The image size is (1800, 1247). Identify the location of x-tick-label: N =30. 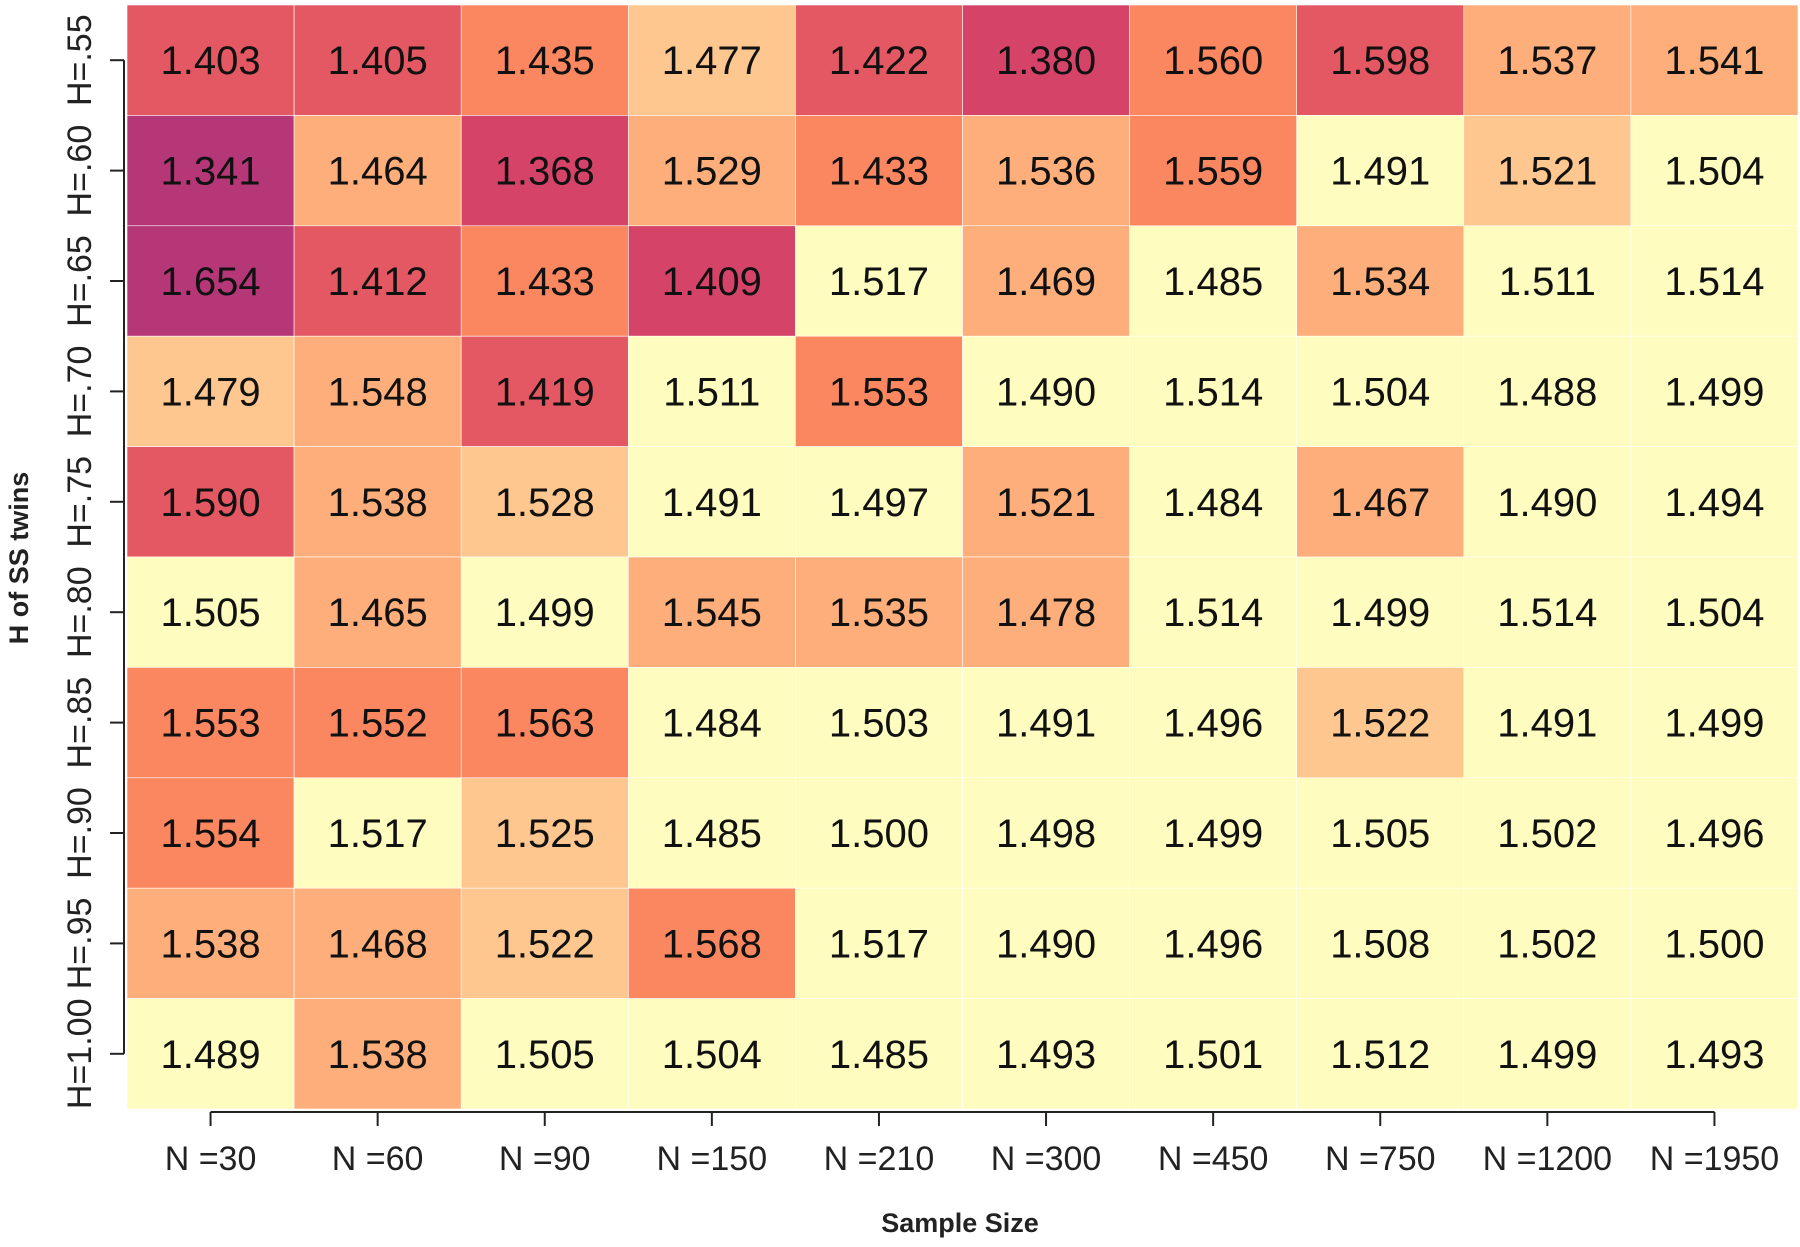
(211, 1159).